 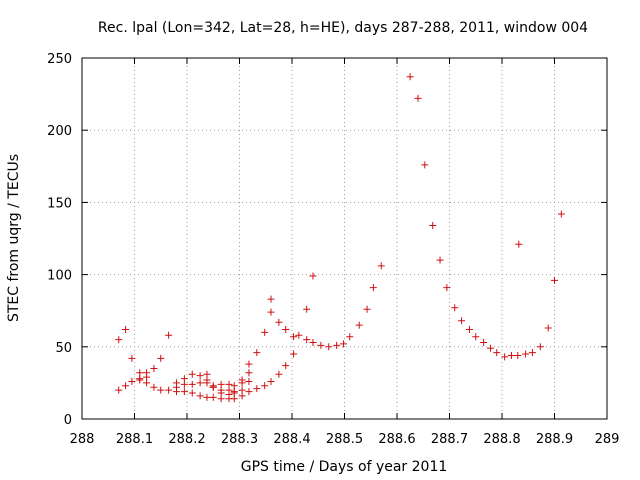 I want to click on y-tick-labels: 0 50 100 150 200 250, so click(x=59, y=240).